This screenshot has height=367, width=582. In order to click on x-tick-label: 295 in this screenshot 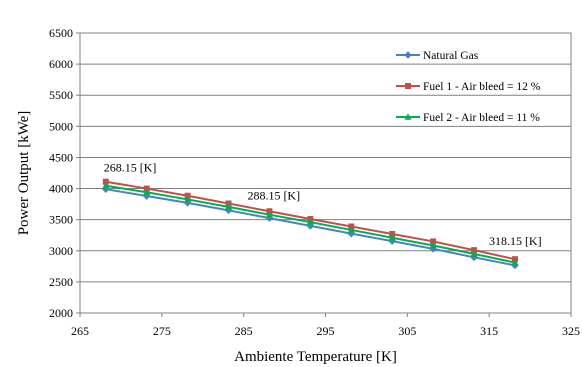, I will do `click(326, 331)`.